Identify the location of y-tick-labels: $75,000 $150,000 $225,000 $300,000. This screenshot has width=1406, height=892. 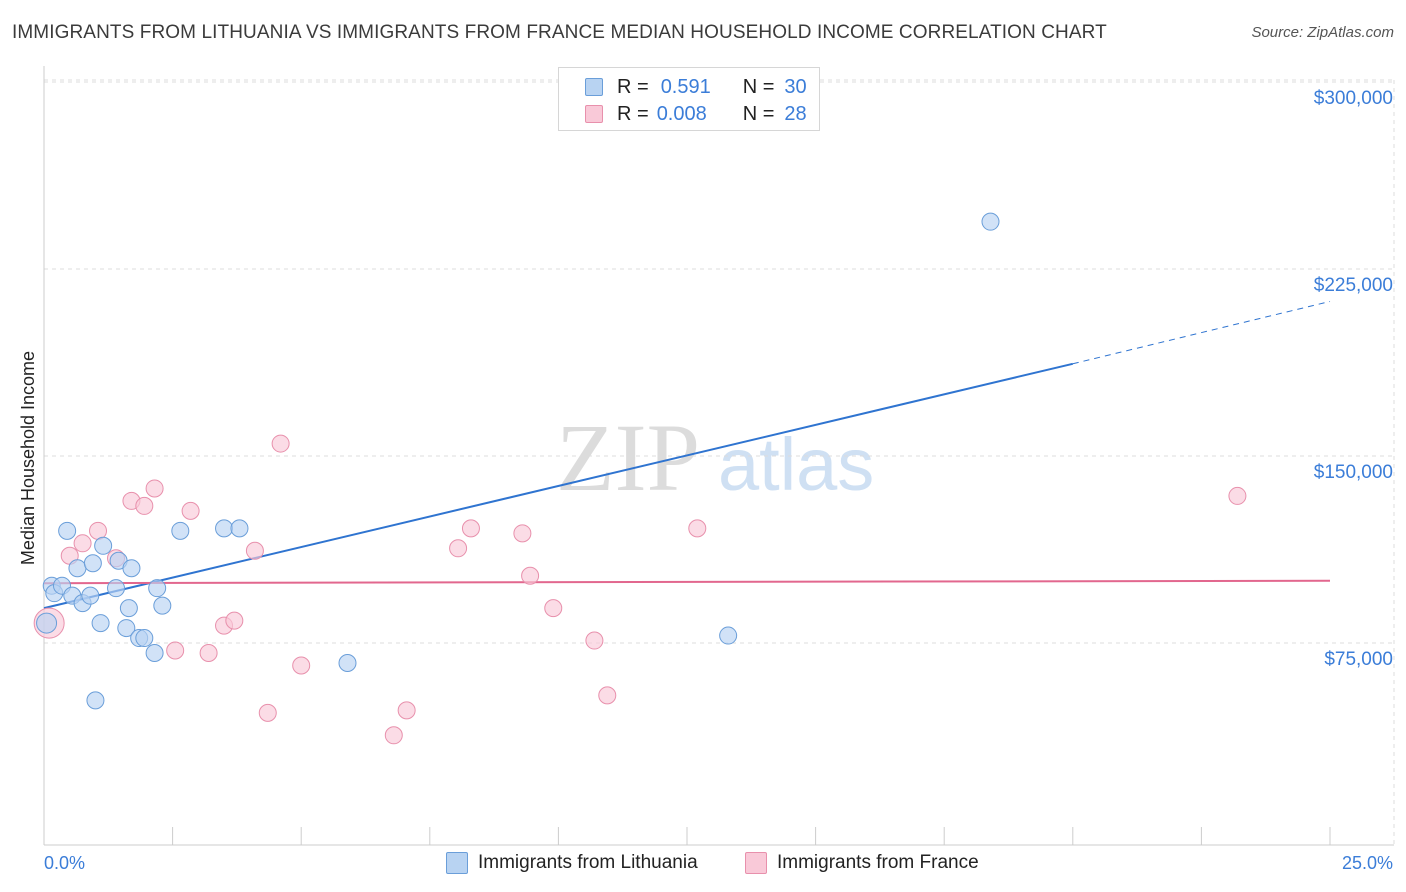
(1353, 379).